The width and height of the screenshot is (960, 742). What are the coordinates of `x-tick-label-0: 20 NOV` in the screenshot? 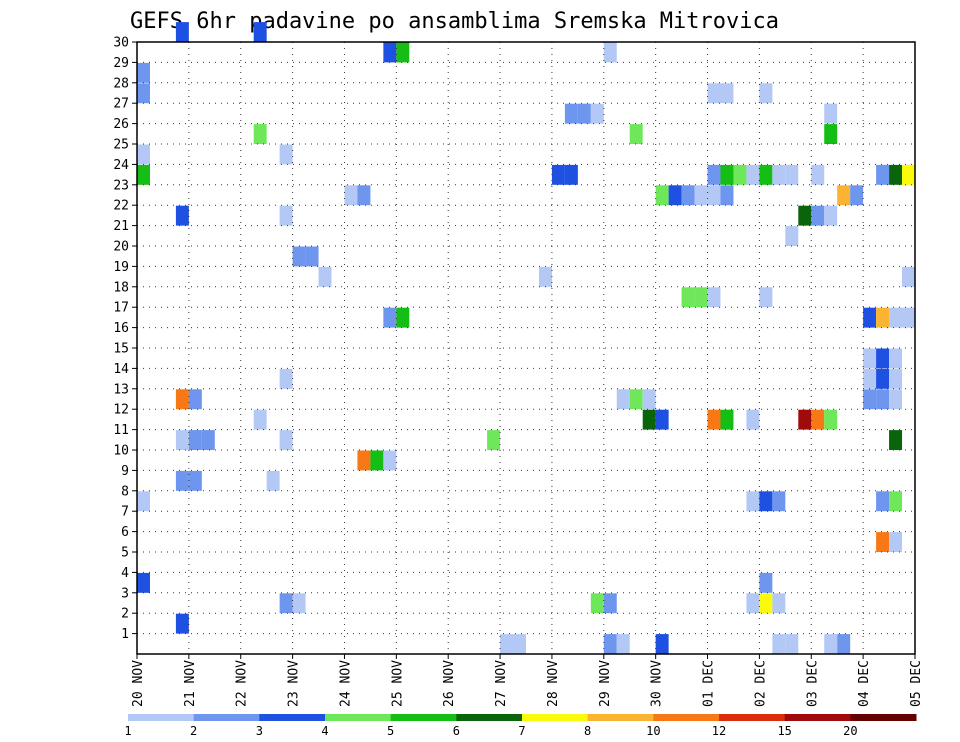 It's located at (138, 683).